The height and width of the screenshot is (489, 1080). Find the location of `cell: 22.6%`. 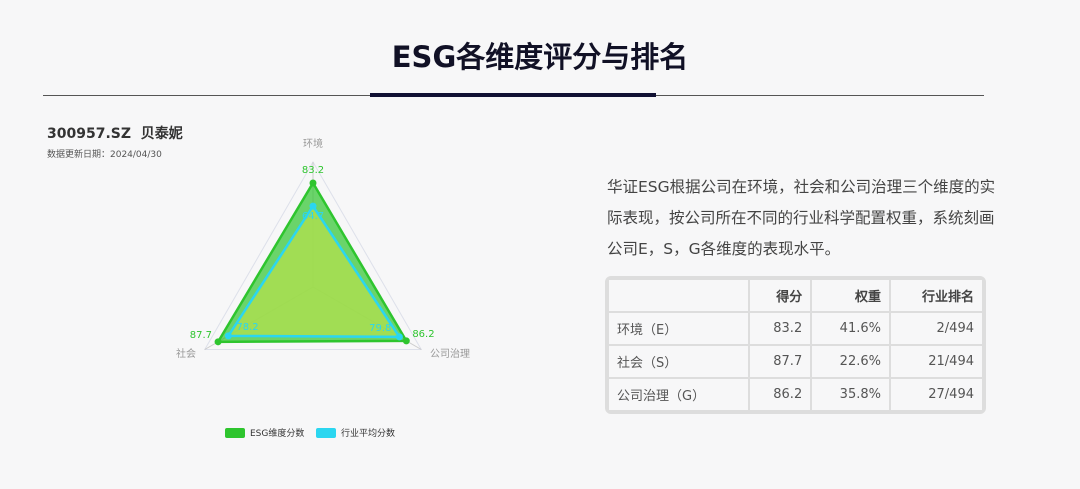

cell: 22.6% is located at coordinates (850, 361).